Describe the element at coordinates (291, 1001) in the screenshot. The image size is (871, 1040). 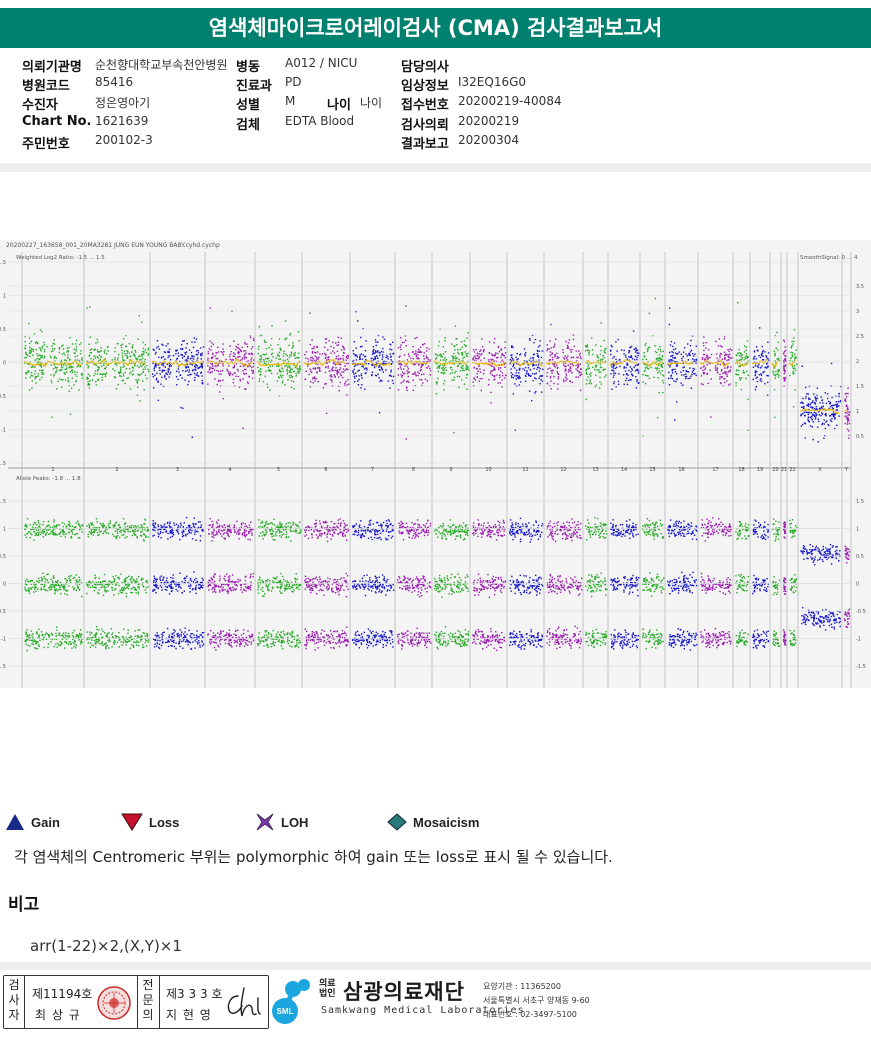
I see `sml-logo-icon: SML` at that location.